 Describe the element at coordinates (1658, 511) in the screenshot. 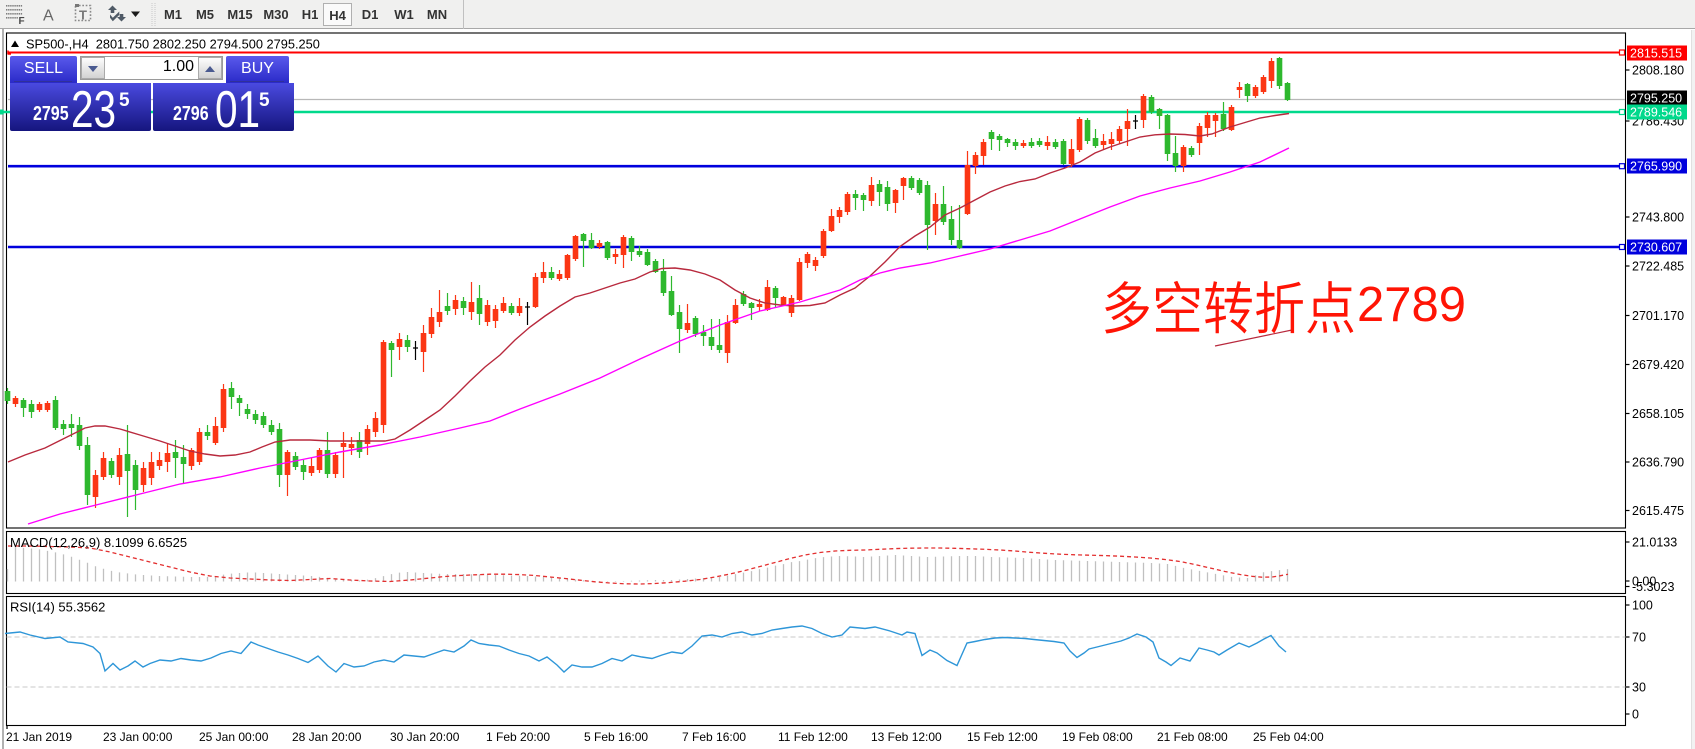

I see `svg-text: 2615.475` at that location.